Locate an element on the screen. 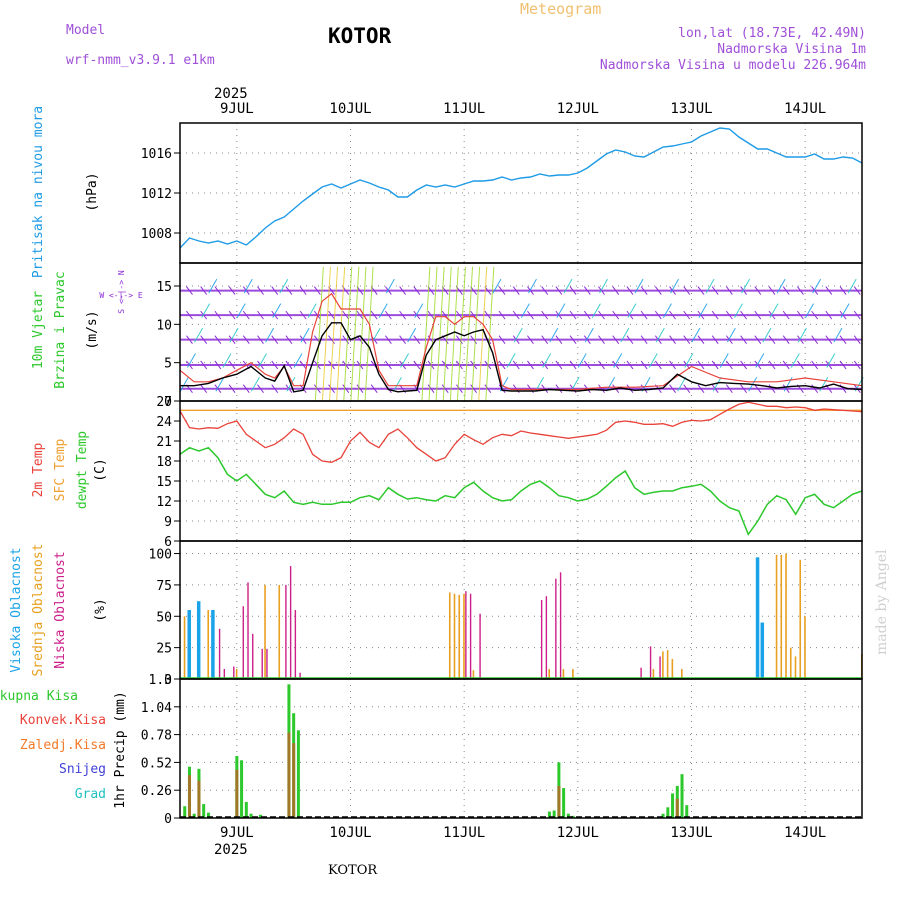  conv-precip-bar is located at coordinates (237, 793).